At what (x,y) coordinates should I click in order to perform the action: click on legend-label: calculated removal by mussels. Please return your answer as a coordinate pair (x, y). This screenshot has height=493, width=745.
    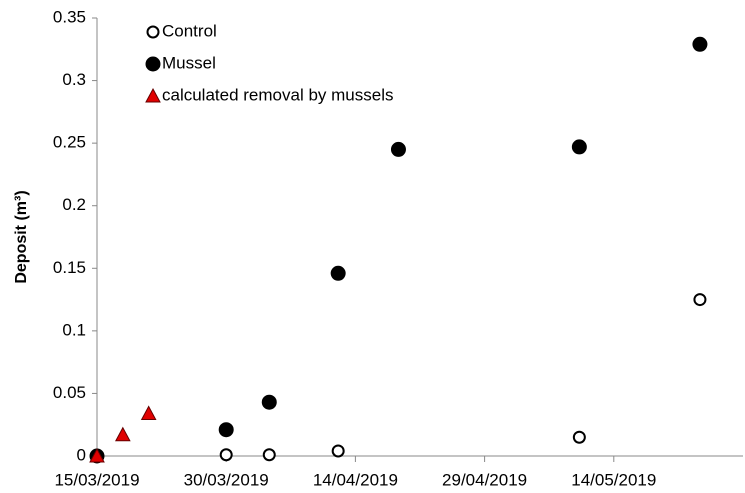
    Looking at the image, I should click on (277, 94).